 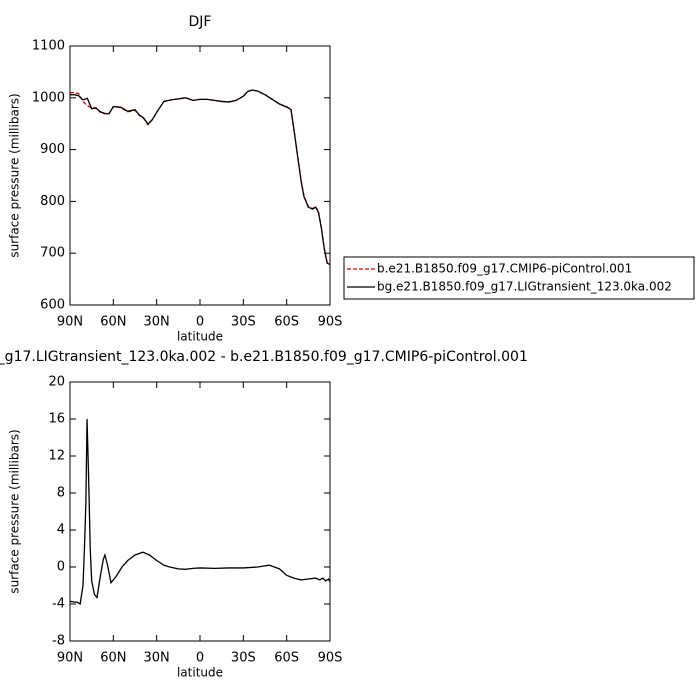 I want to click on y-tick-label: 0, so click(x=61, y=567).